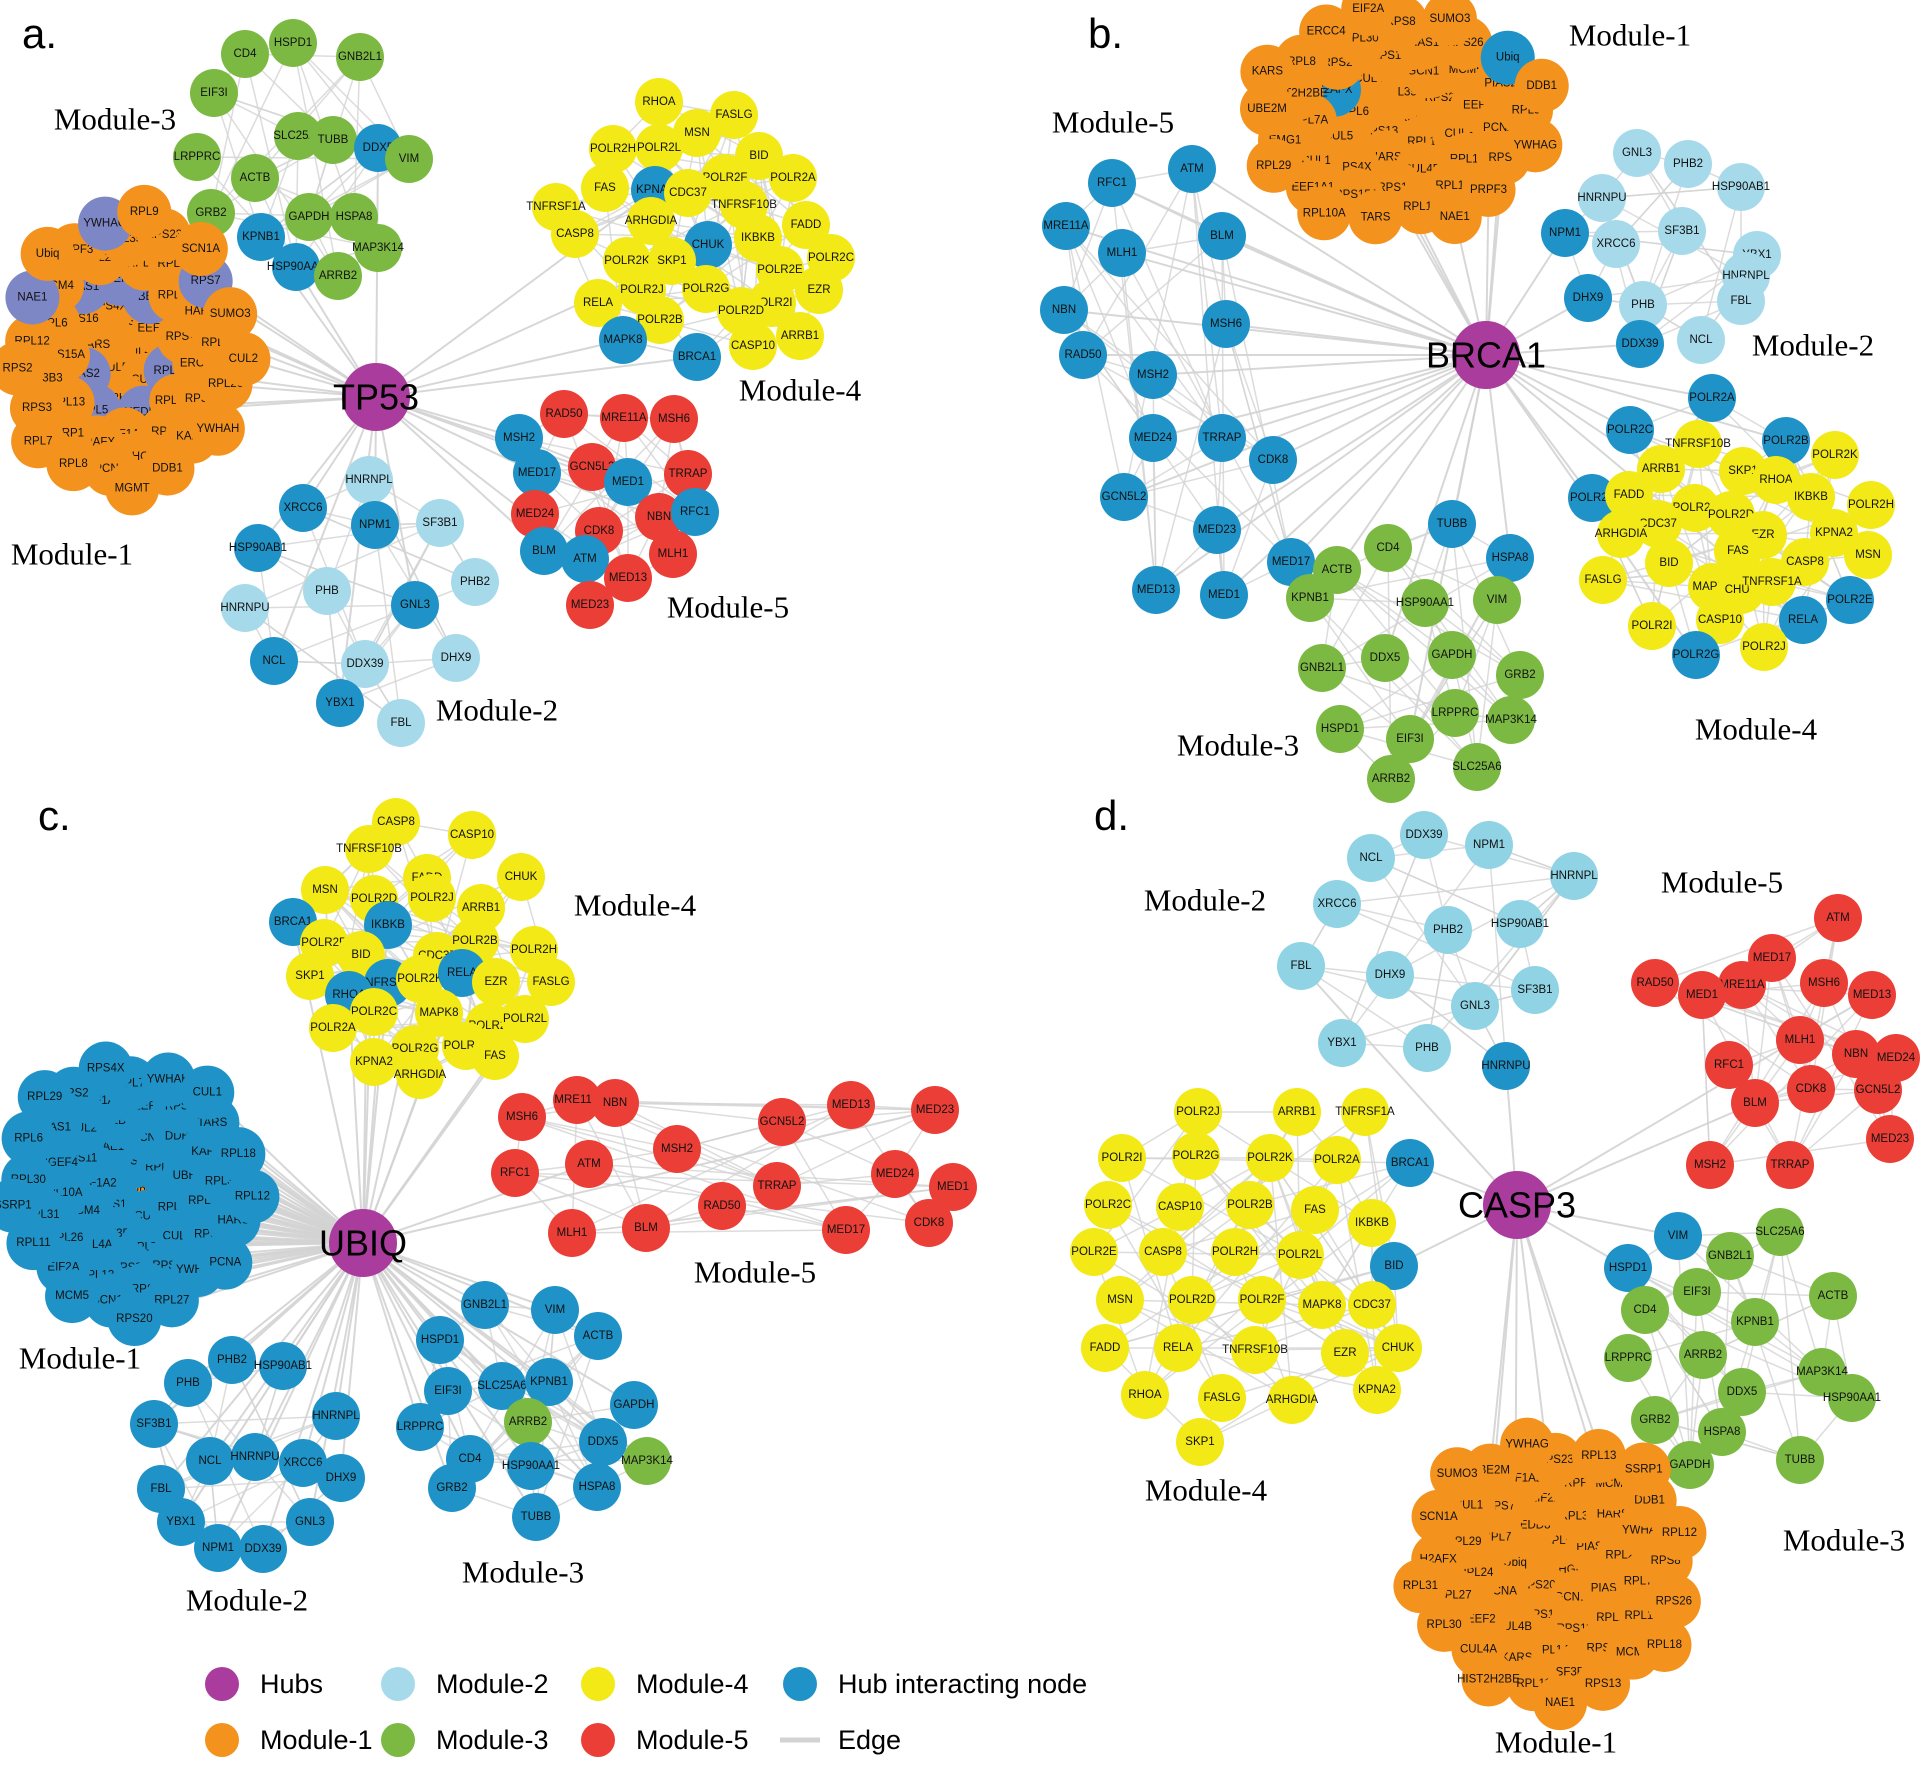 The image size is (1923, 1775). I want to click on legend-label: Edge, so click(869, 1740).